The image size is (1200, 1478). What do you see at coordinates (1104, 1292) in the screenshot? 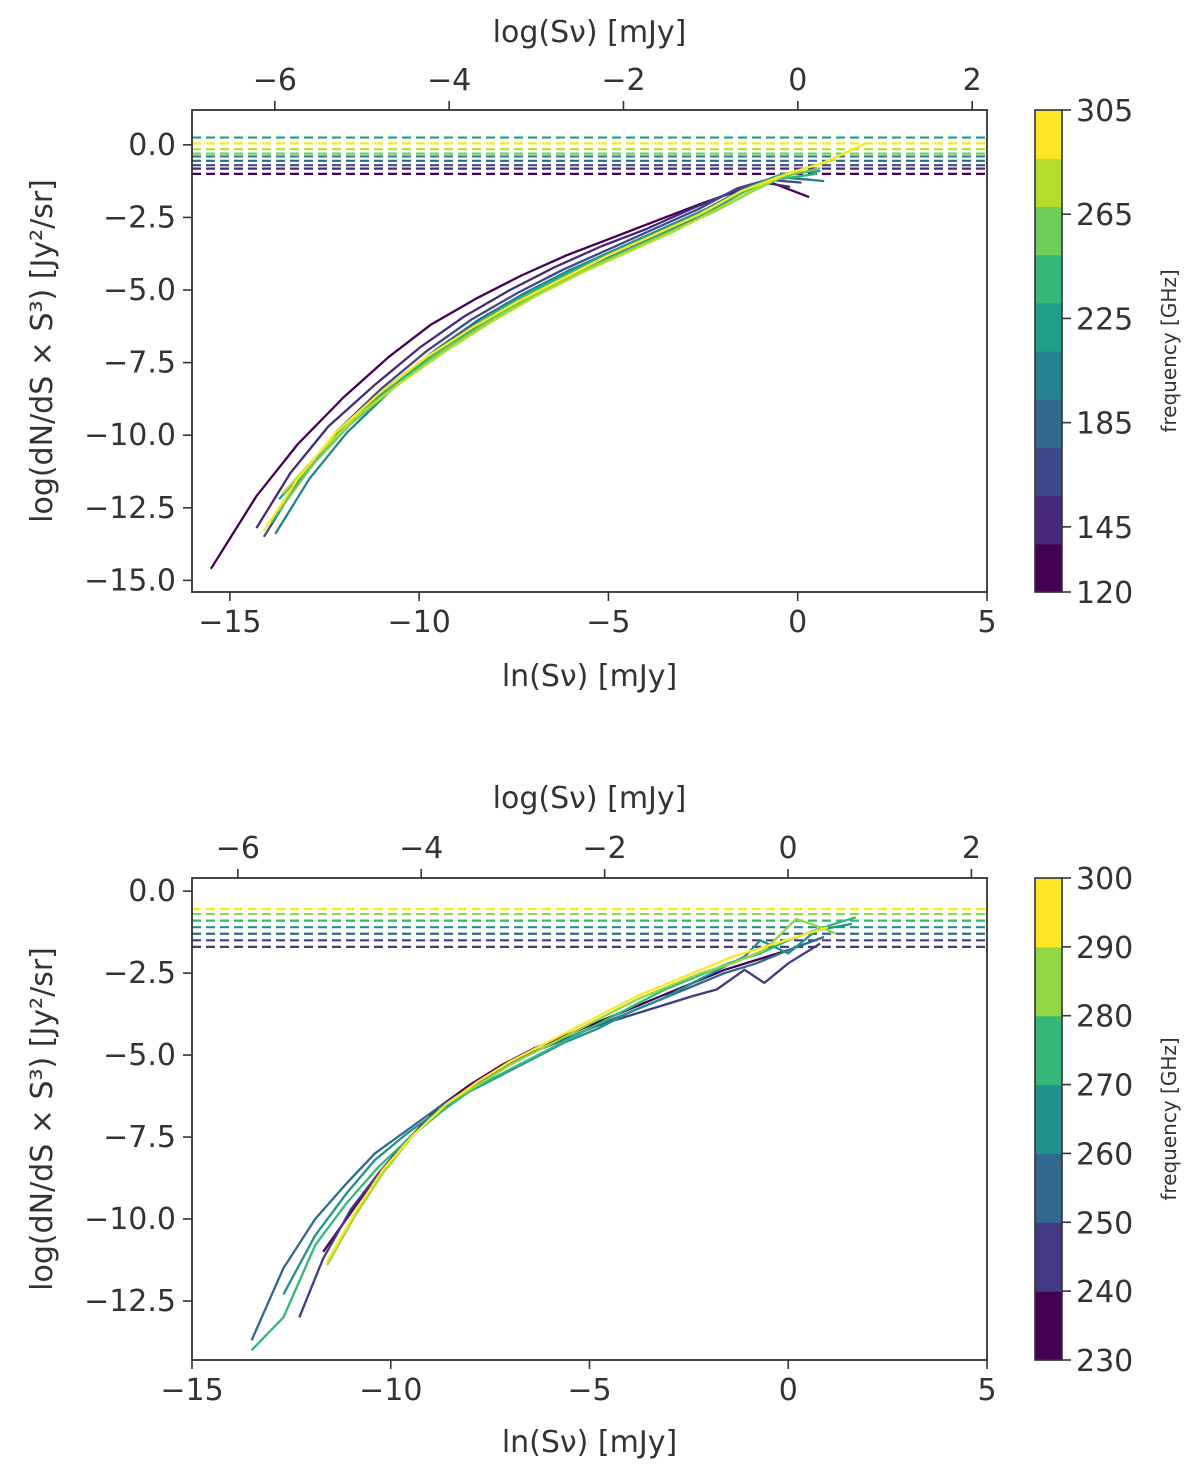
I see `colorbar-tick-label: 240` at bounding box center [1104, 1292].